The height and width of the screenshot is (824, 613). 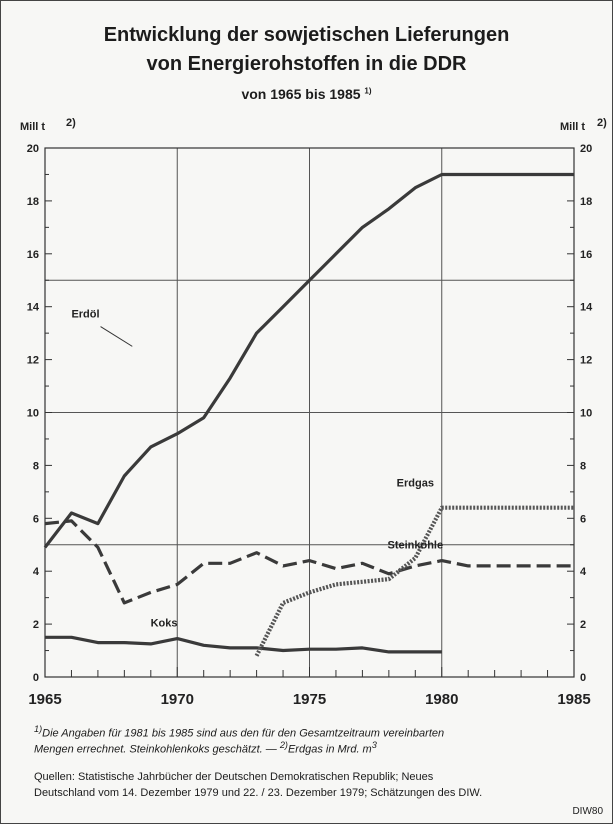 I want to click on series-label-2: Koks, so click(x=164, y=624).